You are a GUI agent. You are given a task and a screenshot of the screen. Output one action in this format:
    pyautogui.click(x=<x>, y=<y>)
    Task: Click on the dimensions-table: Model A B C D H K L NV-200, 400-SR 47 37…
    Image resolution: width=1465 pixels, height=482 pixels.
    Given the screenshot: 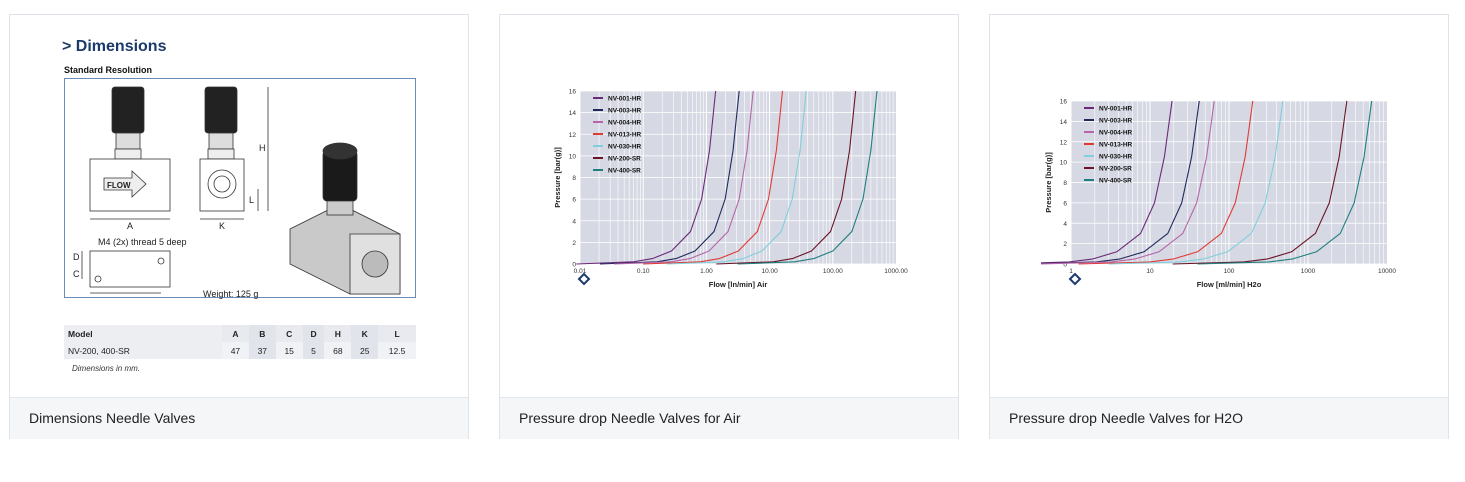 What is the action you would take?
    pyautogui.click(x=240, y=342)
    